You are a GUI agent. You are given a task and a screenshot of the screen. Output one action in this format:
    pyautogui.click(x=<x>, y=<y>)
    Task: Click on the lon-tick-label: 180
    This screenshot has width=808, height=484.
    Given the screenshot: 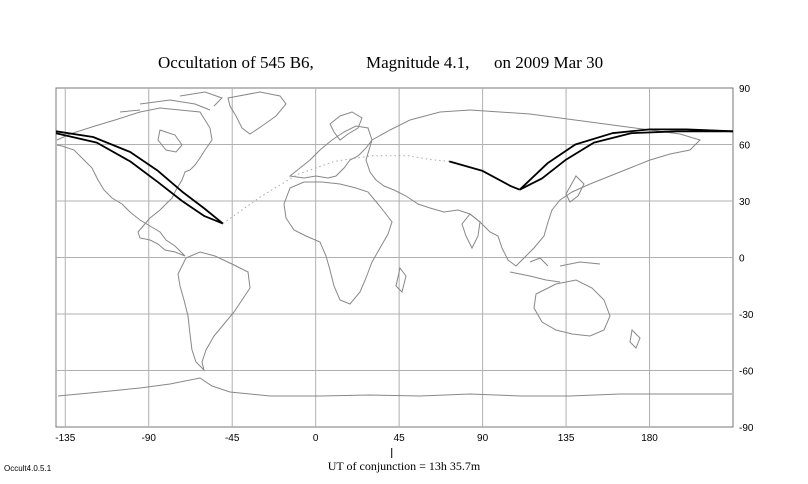 What is the action you would take?
    pyautogui.click(x=649, y=438)
    